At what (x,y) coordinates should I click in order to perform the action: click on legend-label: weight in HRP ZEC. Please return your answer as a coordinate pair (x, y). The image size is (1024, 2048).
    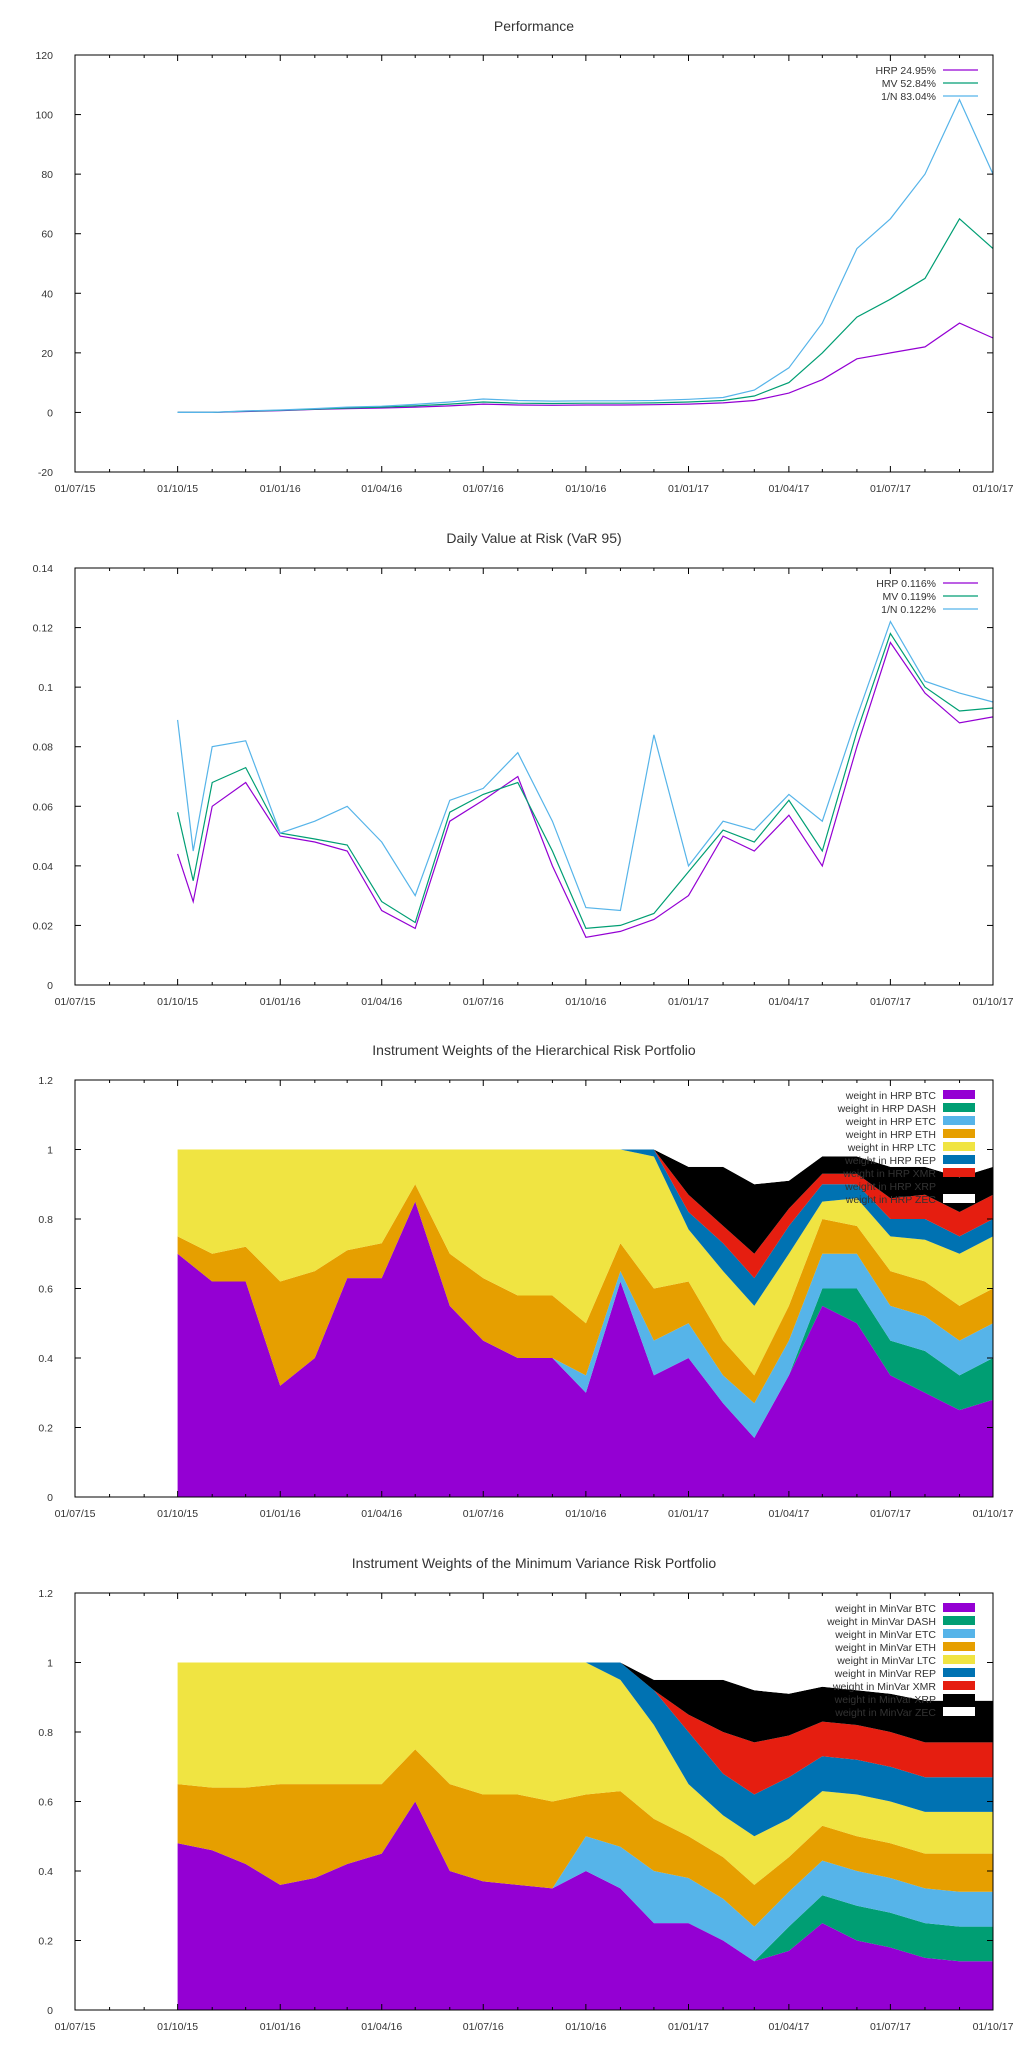
    Looking at the image, I should click on (891, 1200).